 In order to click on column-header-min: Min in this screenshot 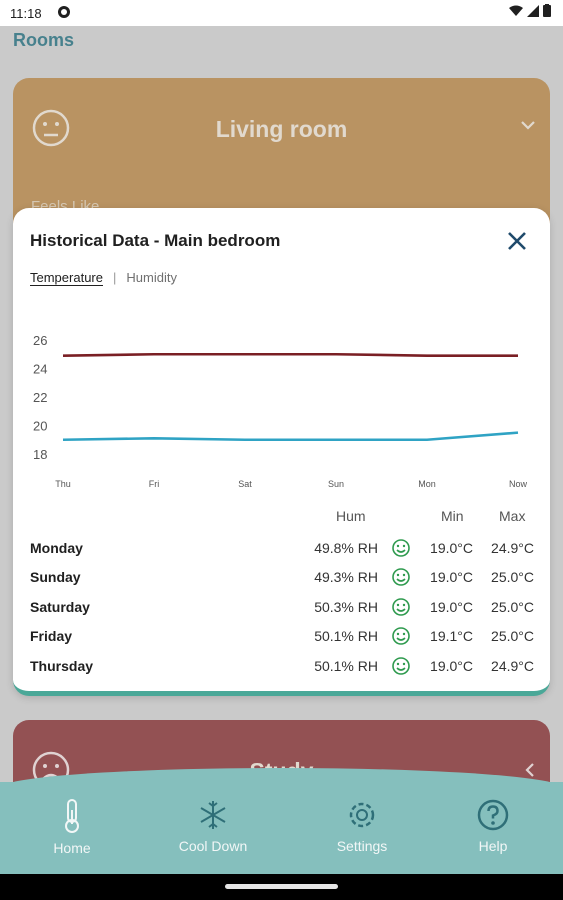, I will do `click(452, 516)`.